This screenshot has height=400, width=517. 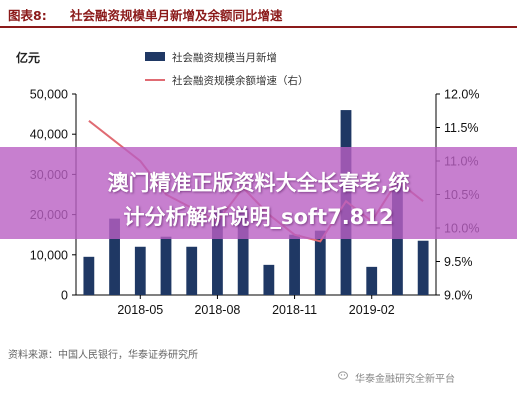 What do you see at coordinates (458, 296) in the screenshot?
I see `right-tick-label: 9.0%` at bounding box center [458, 296].